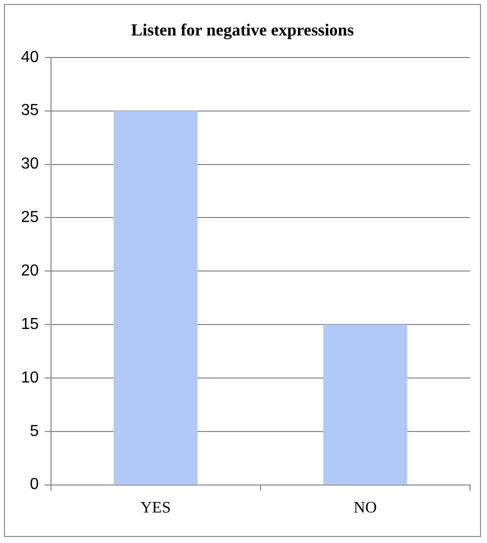  What do you see at coordinates (30, 164) in the screenshot?
I see `y-tick-label: 30` at bounding box center [30, 164].